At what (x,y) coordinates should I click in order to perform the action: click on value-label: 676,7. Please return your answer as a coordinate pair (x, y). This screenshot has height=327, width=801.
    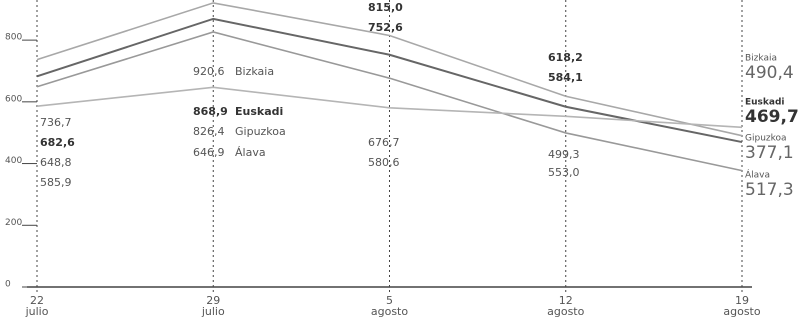
    Looking at the image, I should click on (384, 142).